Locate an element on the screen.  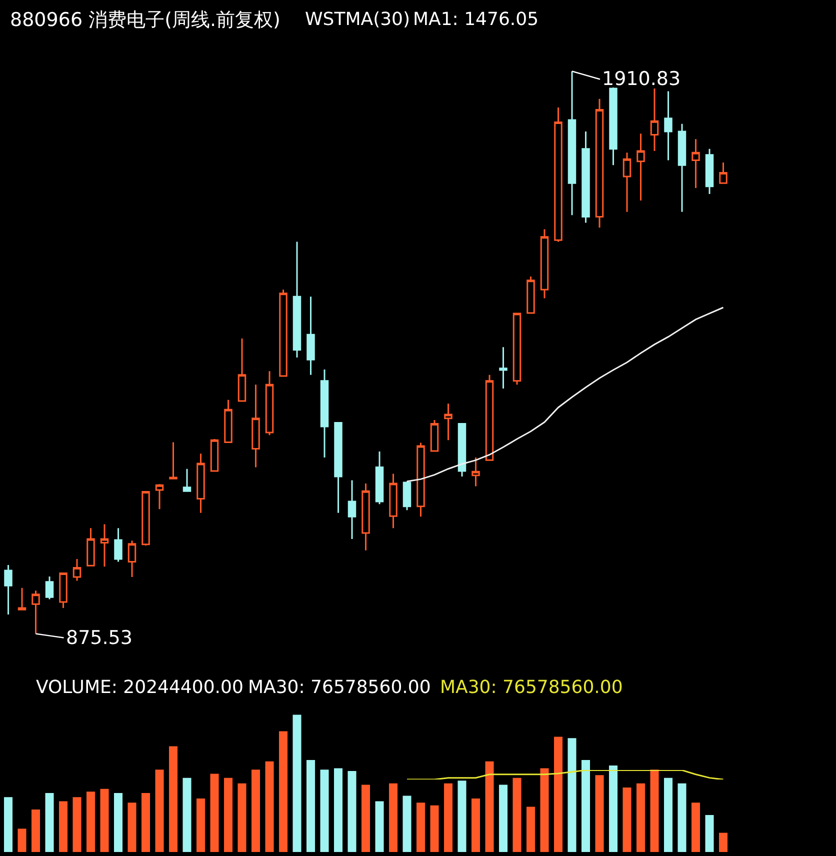
text: VOLUME: 20244400.00 is located at coordinates (140, 687).